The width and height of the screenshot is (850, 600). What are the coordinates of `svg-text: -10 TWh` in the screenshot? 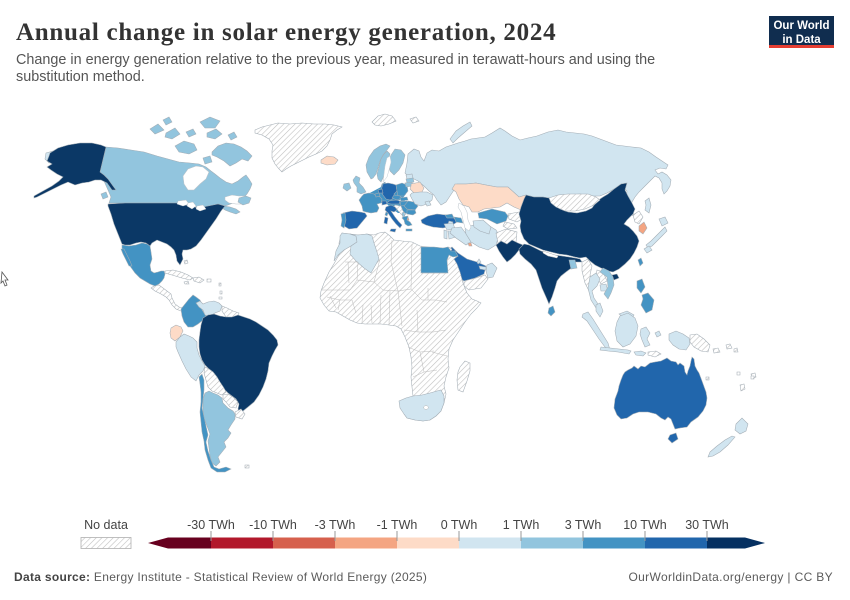 It's located at (273, 525).